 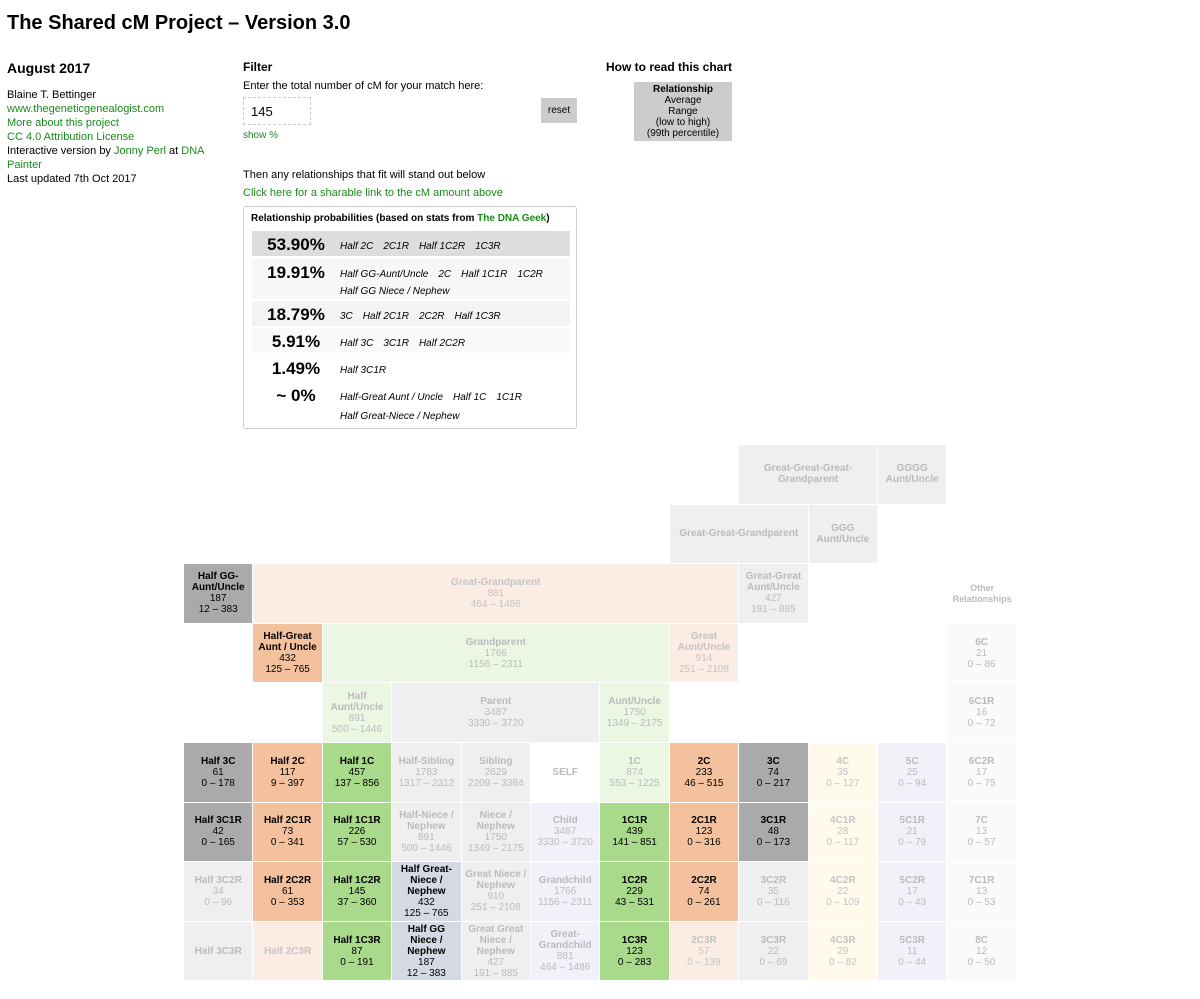 What do you see at coordinates (773, 843) in the screenshot?
I see `cell-range: 0 – 173` at bounding box center [773, 843].